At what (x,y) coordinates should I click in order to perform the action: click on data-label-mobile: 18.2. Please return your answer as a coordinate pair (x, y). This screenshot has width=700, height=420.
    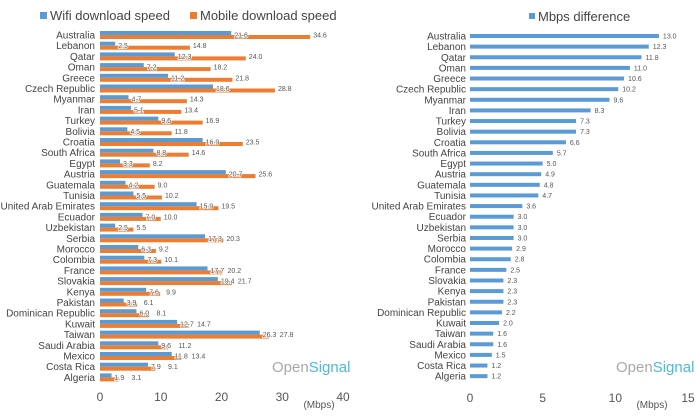
    Looking at the image, I should click on (221, 68).